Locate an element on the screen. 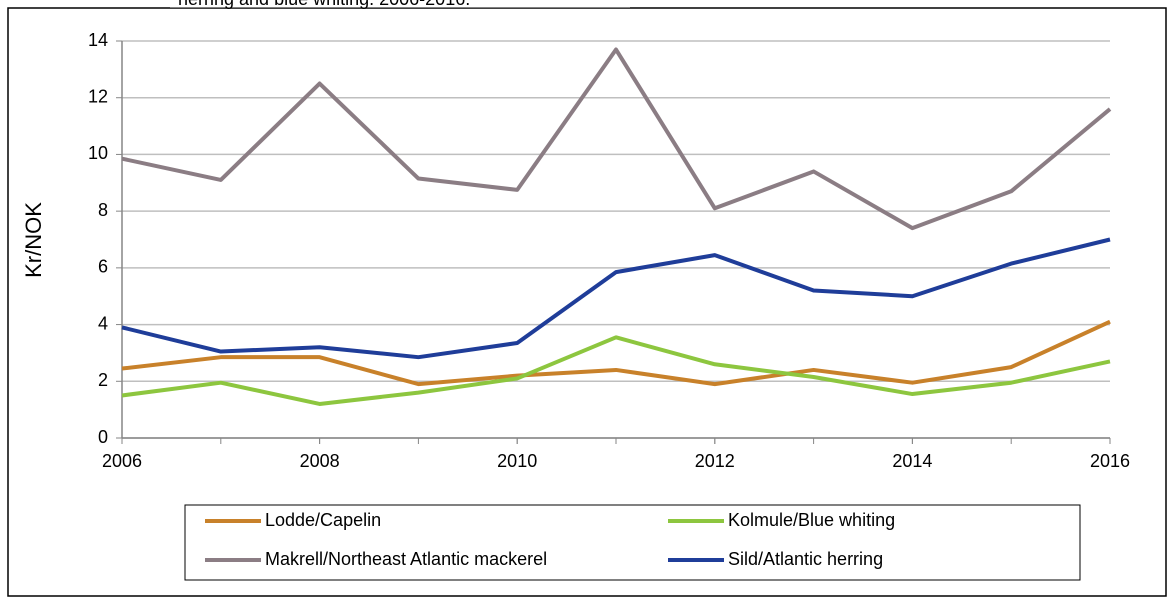  y-tick-label: 6 is located at coordinates (103, 267).